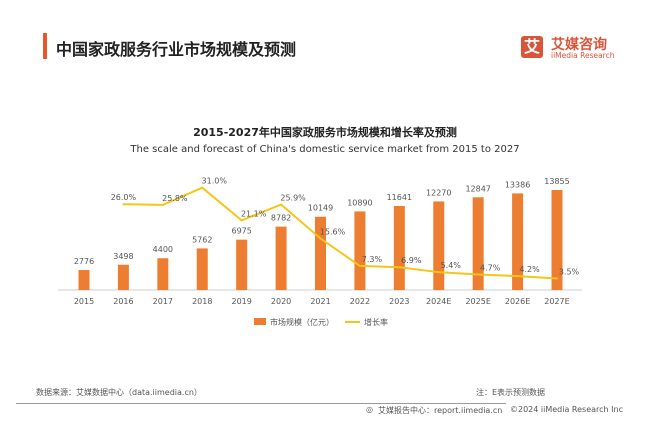 Image resolution: width=650 pixels, height=428 pixels. Describe the element at coordinates (202, 239) in the screenshot. I see `bar-label: 5762` at that location.